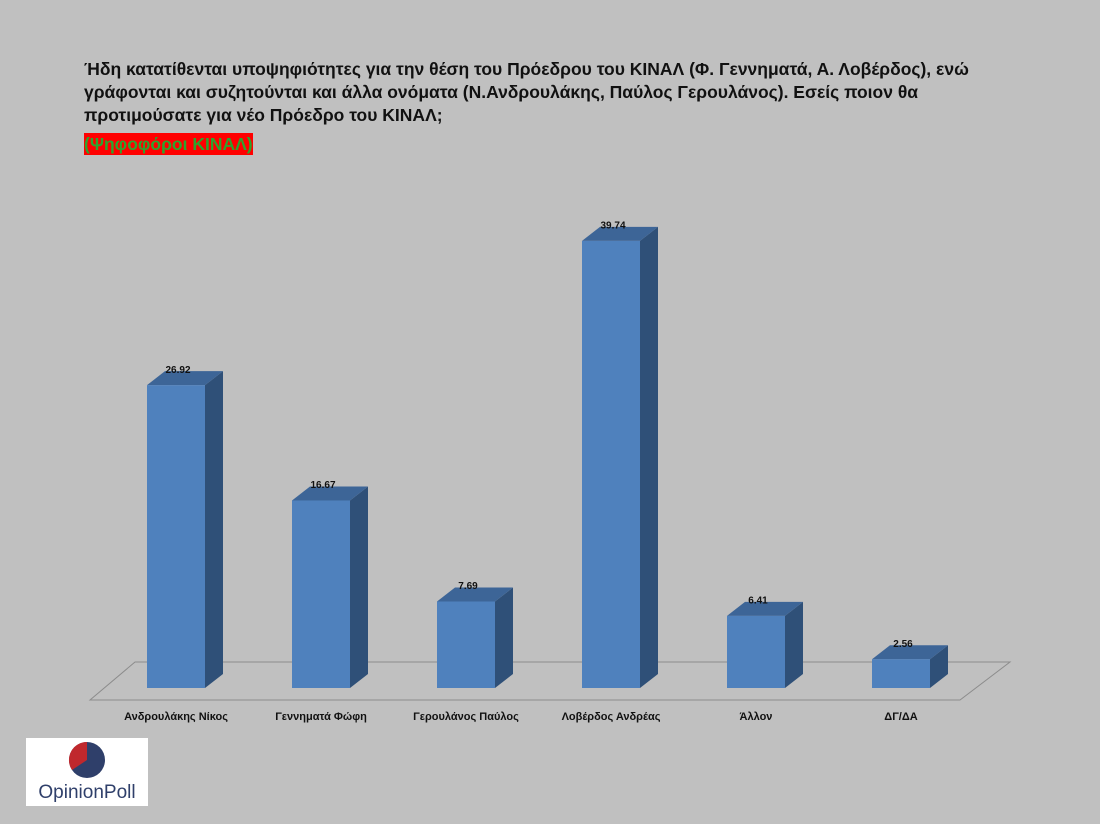 The image size is (1100, 824). Describe the element at coordinates (176, 717) in the screenshot. I see `x-tick-label: Ανδρουλάκης Νίκος` at that location.